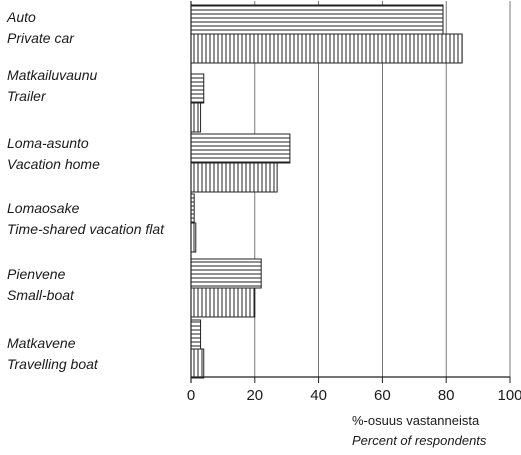  I want to click on x-tick-label: 0, so click(191, 395).